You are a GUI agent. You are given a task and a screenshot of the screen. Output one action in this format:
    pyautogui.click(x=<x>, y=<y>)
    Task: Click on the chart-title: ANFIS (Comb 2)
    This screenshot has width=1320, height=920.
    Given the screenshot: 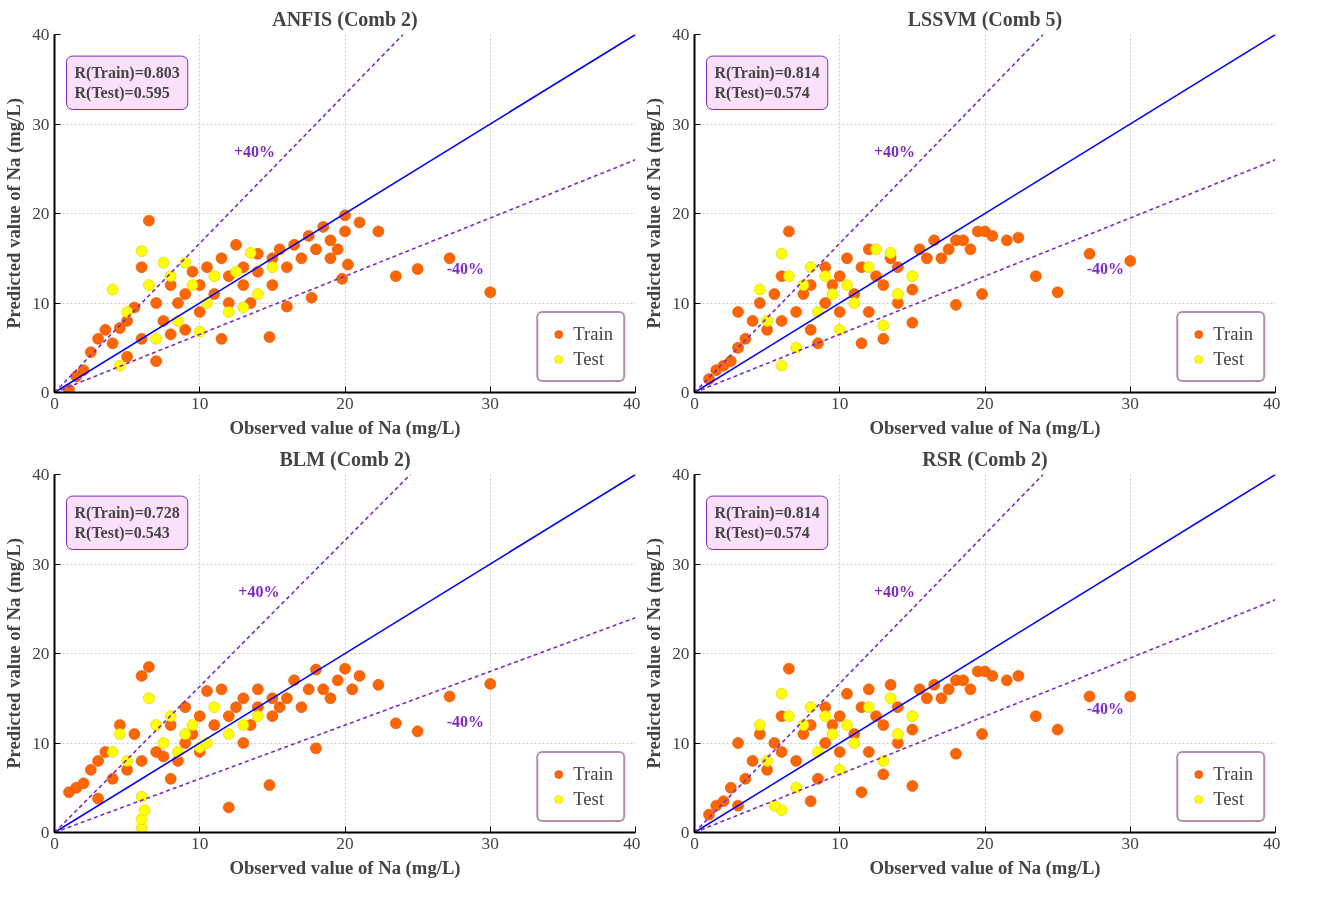 What is the action you would take?
    pyautogui.click(x=345, y=19)
    